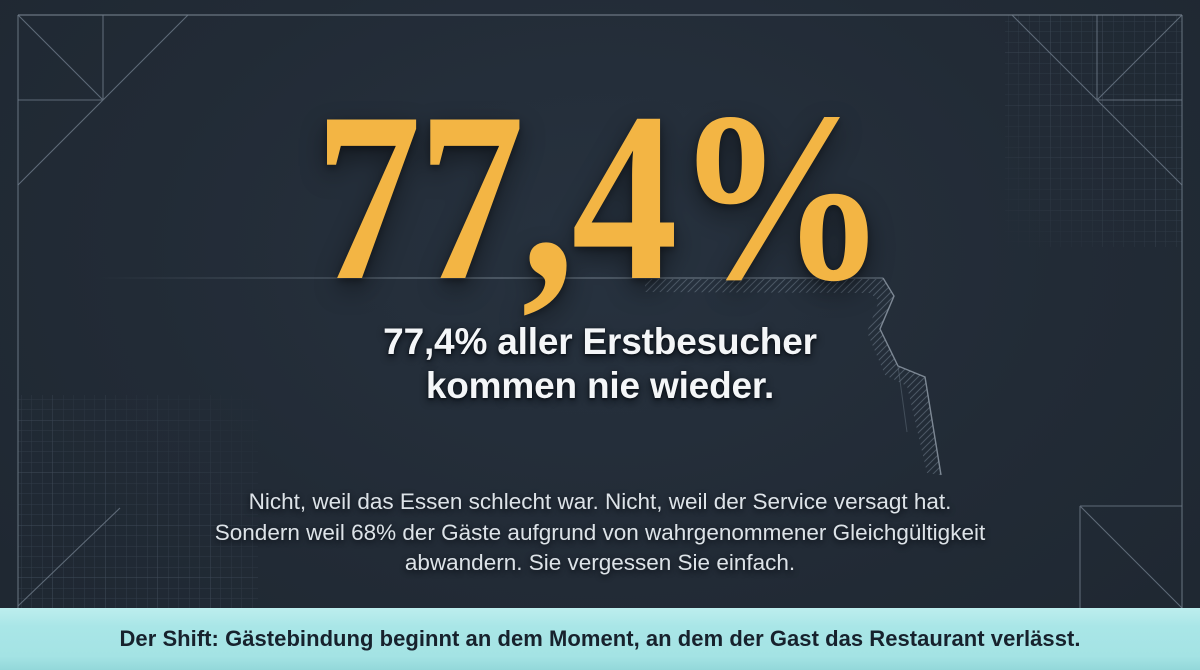 The height and width of the screenshot is (670, 1200). What do you see at coordinates (600, 341) in the screenshot?
I see `headline-line-1: 77,4% aller Erstbesucher` at bounding box center [600, 341].